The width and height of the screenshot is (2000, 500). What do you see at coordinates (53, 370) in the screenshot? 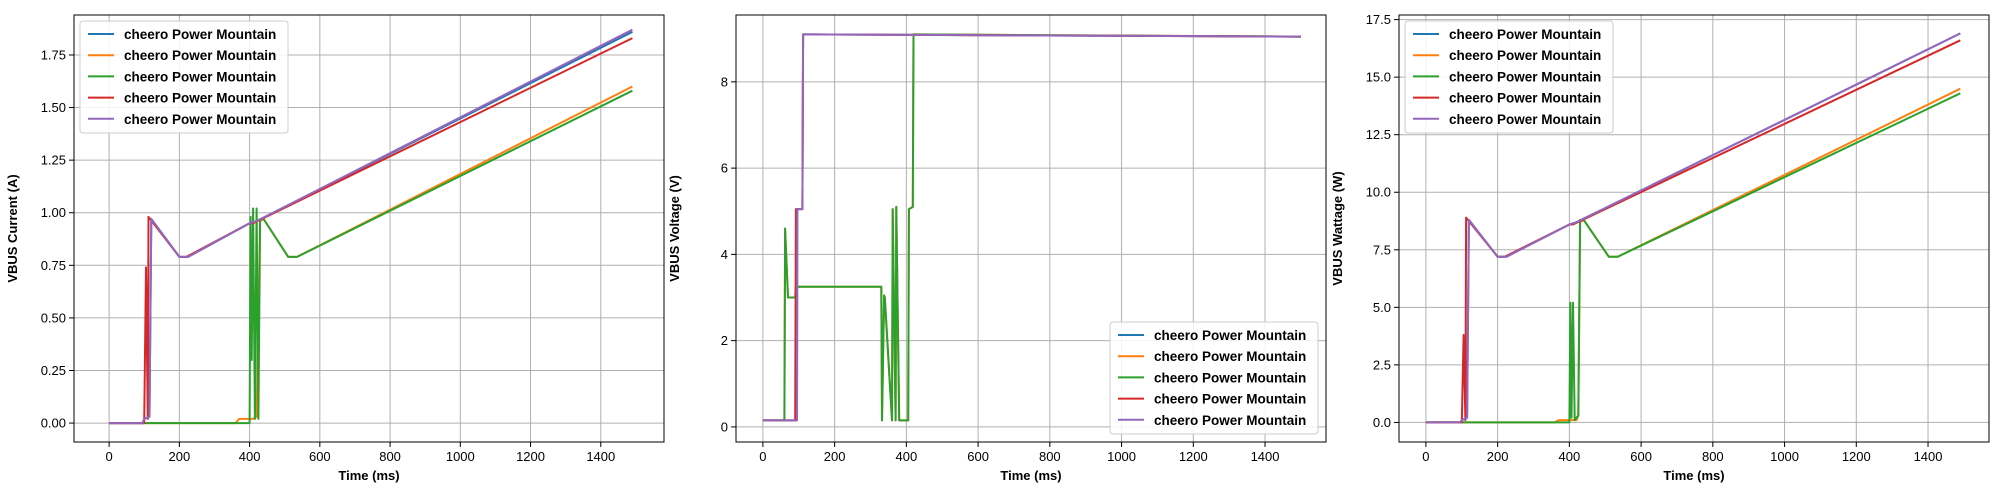
I see `y-tick-label: 0.25` at bounding box center [53, 370].